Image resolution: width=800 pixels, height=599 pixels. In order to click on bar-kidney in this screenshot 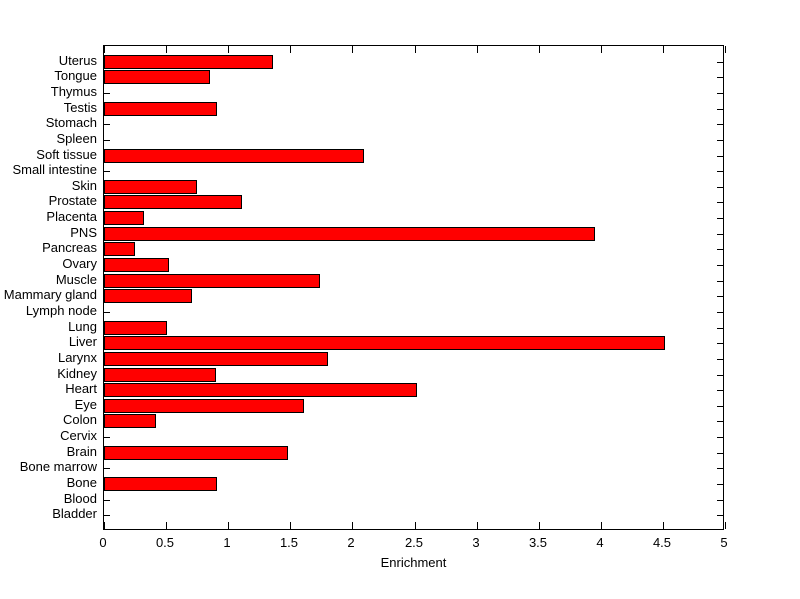, I will do `click(160, 375)`.